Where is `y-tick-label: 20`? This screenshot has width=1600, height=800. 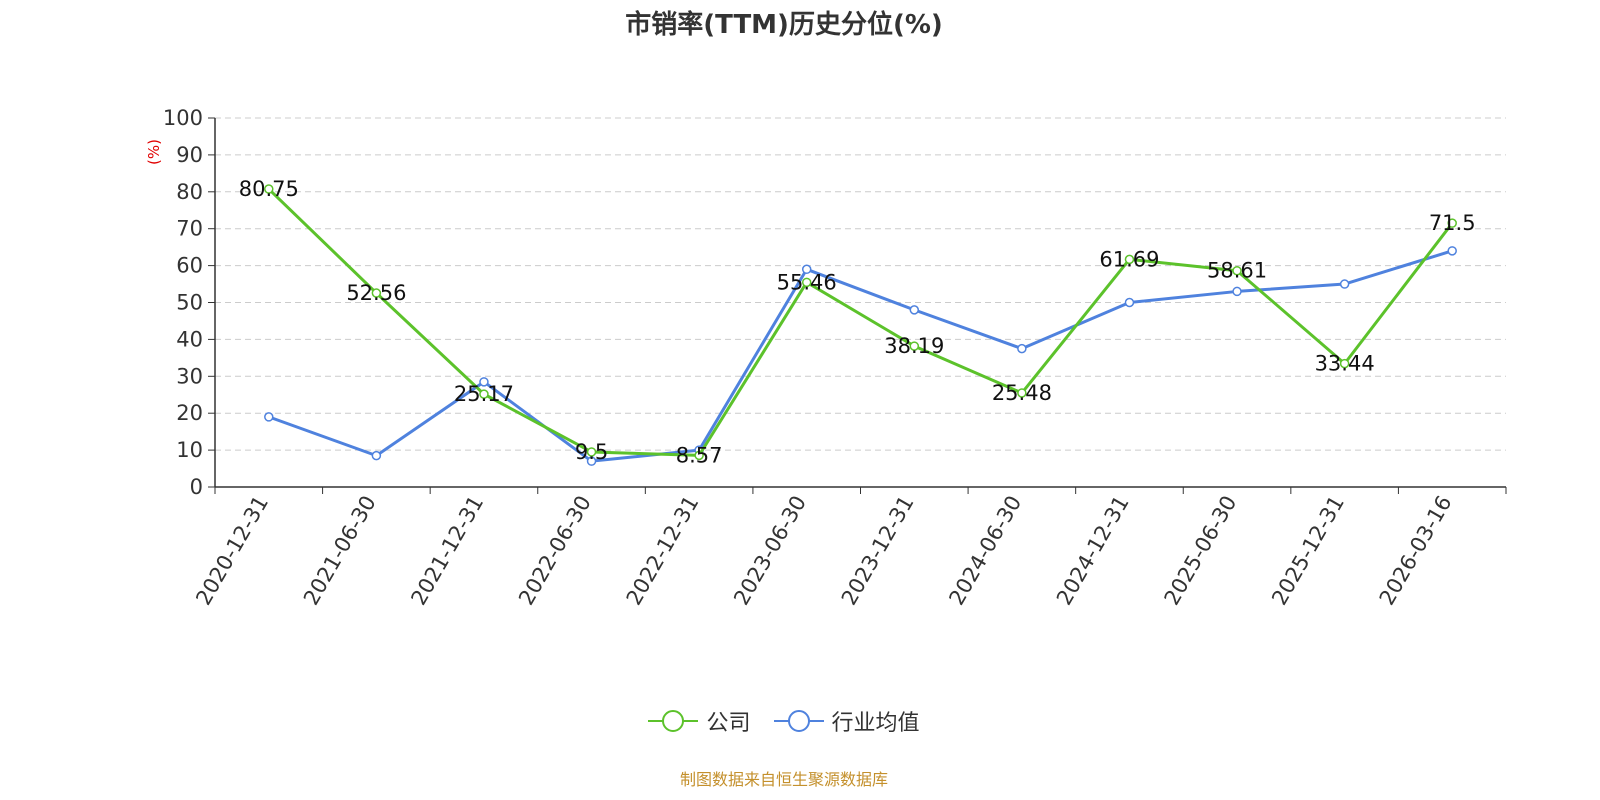
y-tick-label: 20 is located at coordinates (189, 413).